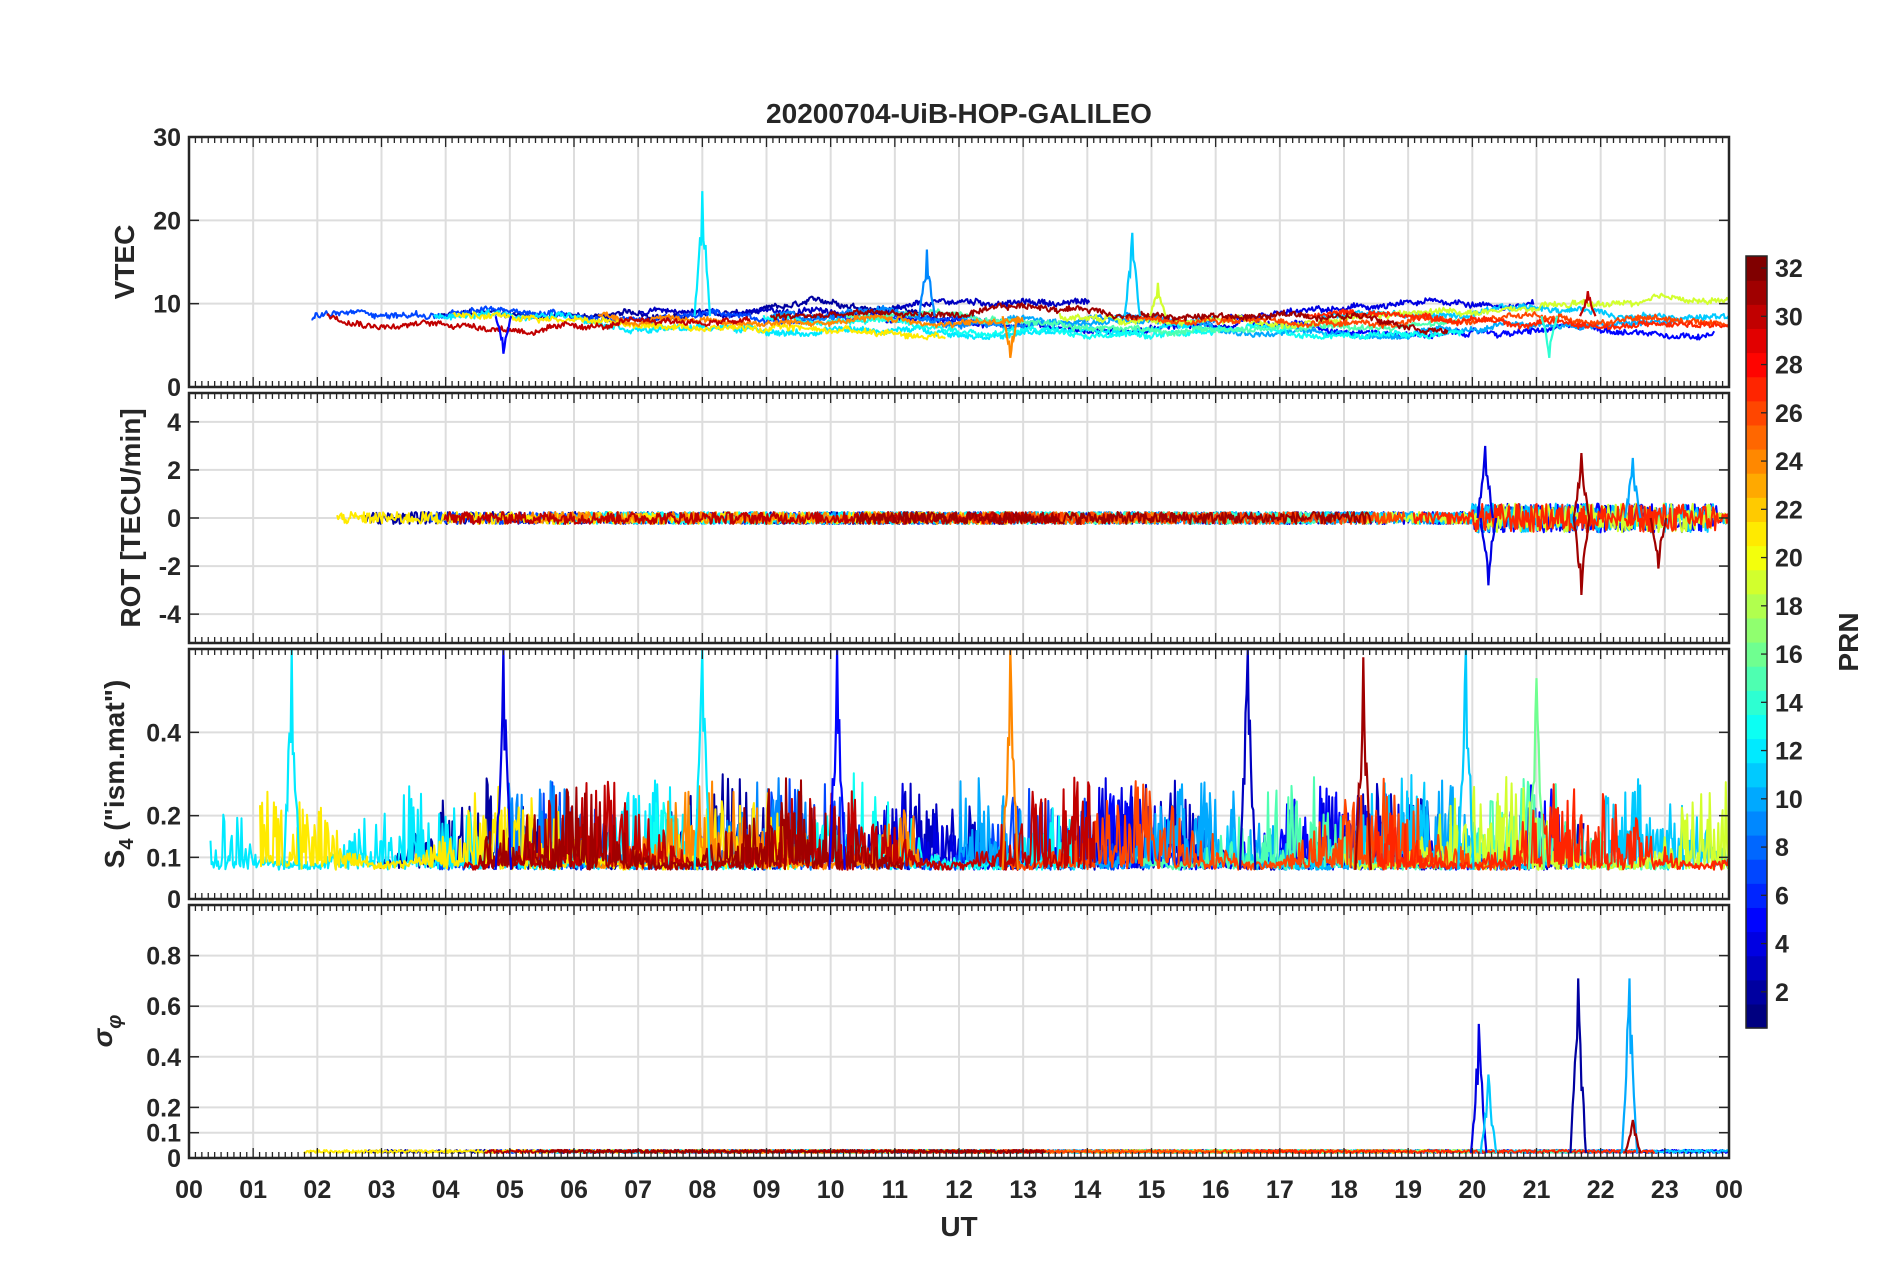 The width and height of the screenshot is (1902, 1272). I want to click on x-tick-label: 06, so click(574, 1190).